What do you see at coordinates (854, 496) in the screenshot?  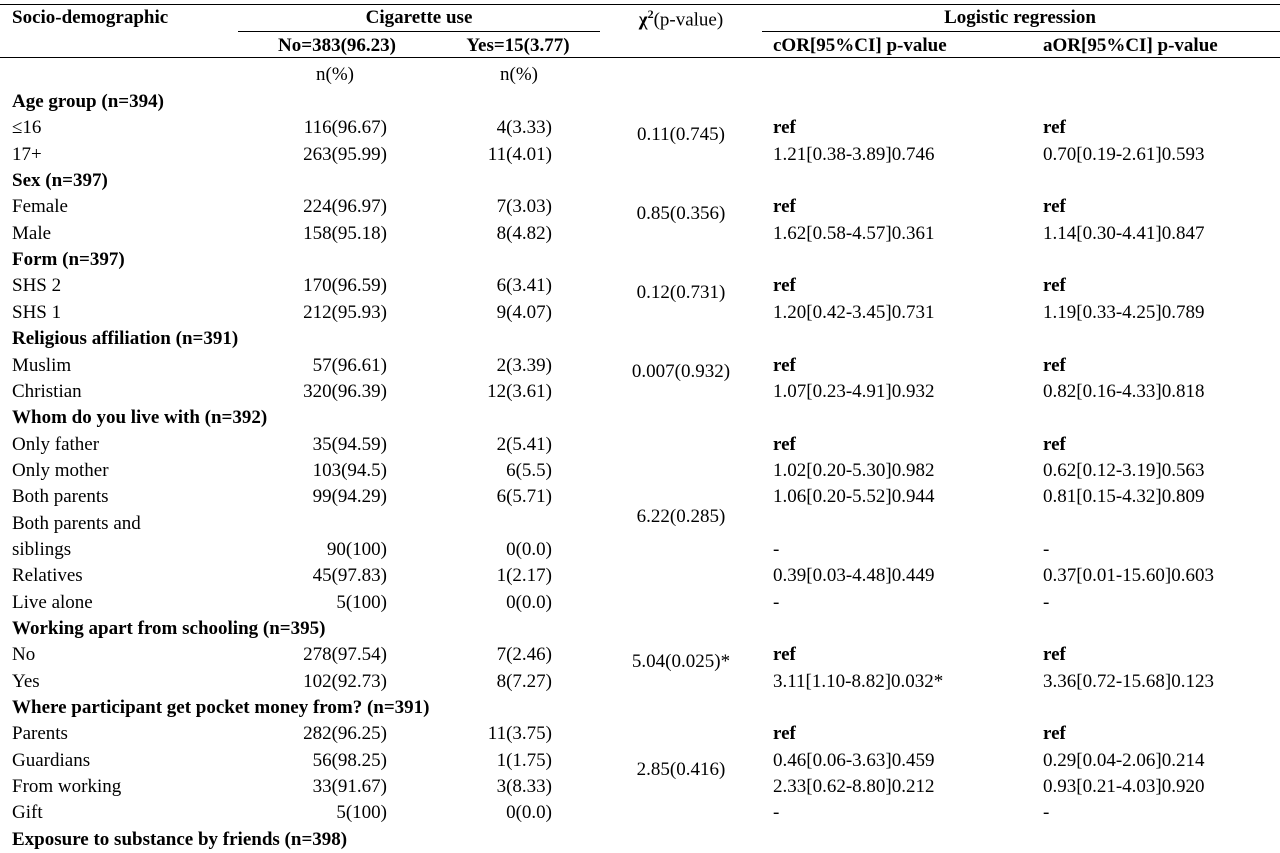 I see `cell-cor: 1.06[0.20-5.52]0.944` at bounding box center [854, 496].